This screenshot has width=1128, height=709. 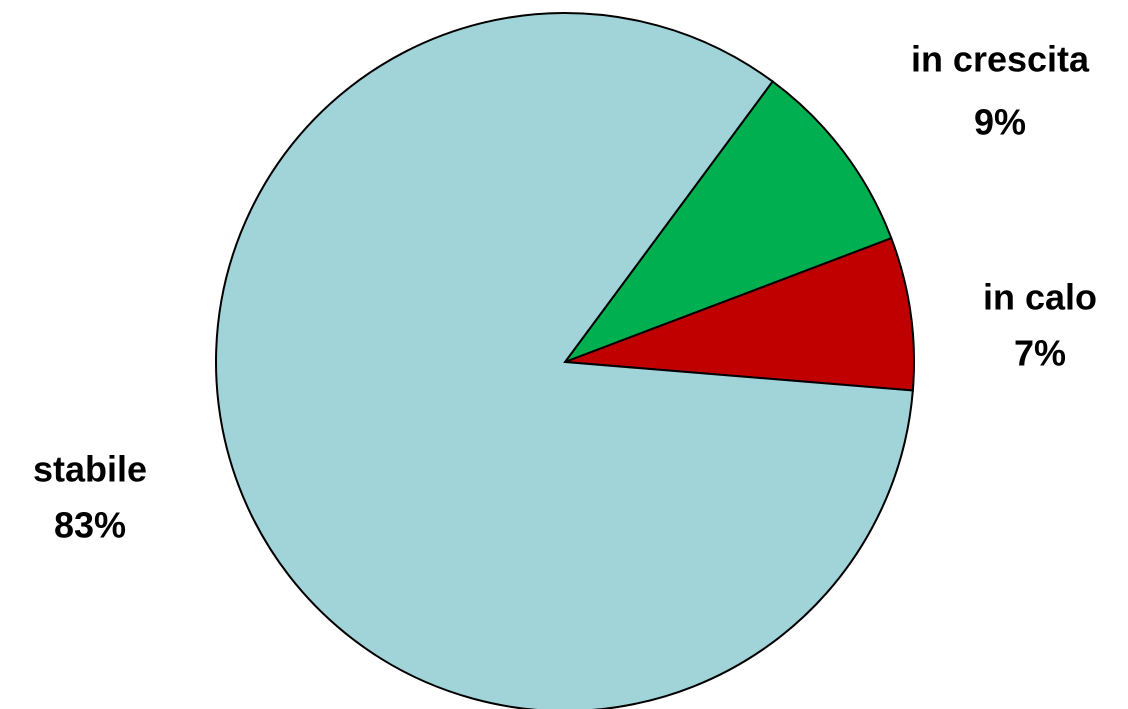 I want to click on slice-value-label: 7%, so click(x=1040, y=353).